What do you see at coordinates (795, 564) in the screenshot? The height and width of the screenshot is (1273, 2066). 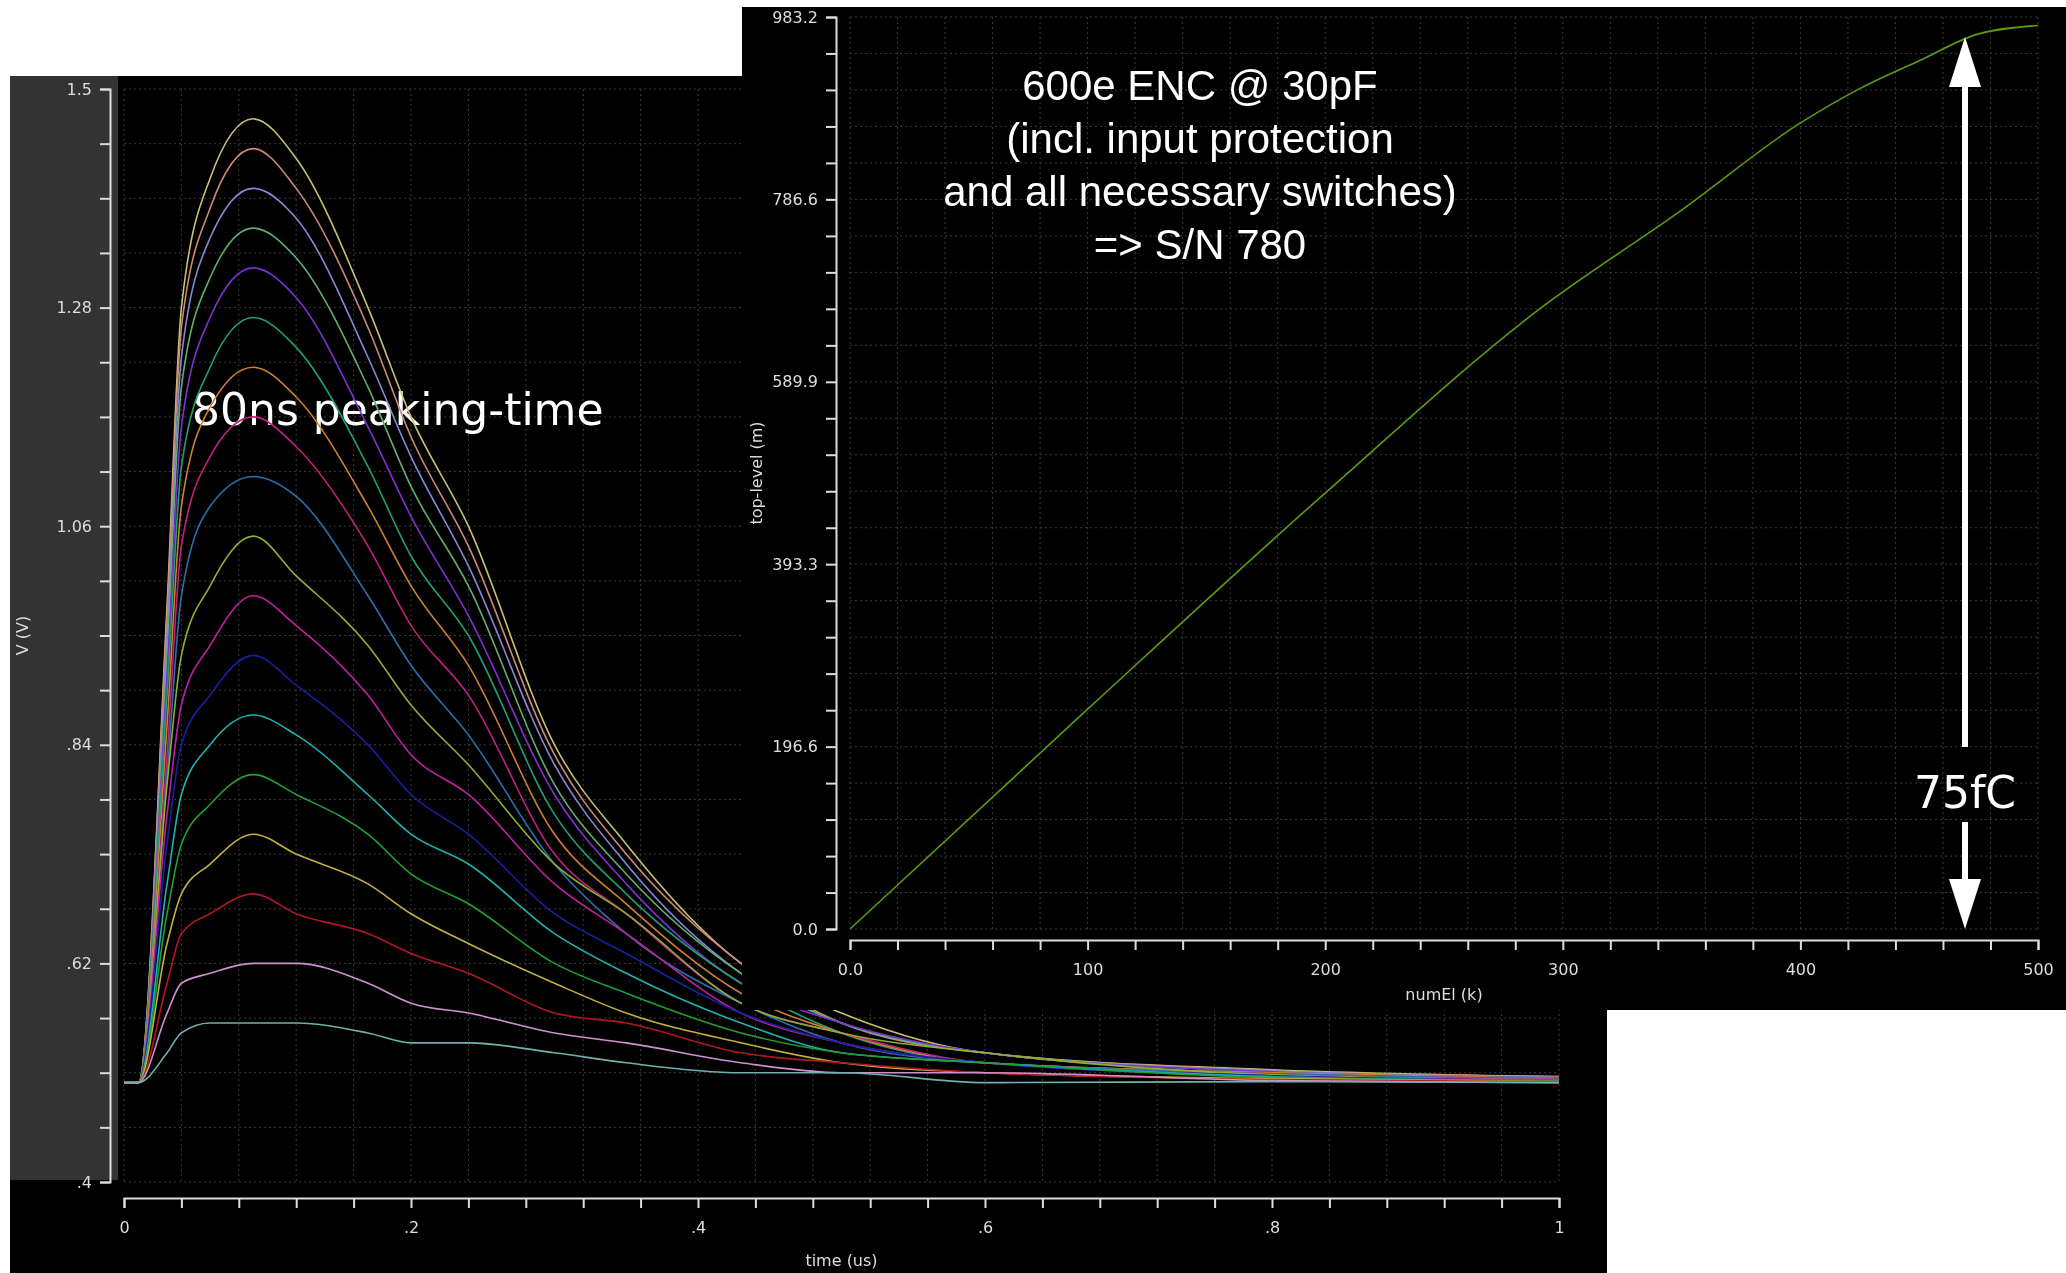 I see `y-tick-label: 393.3` at bounding box center [795, 564].